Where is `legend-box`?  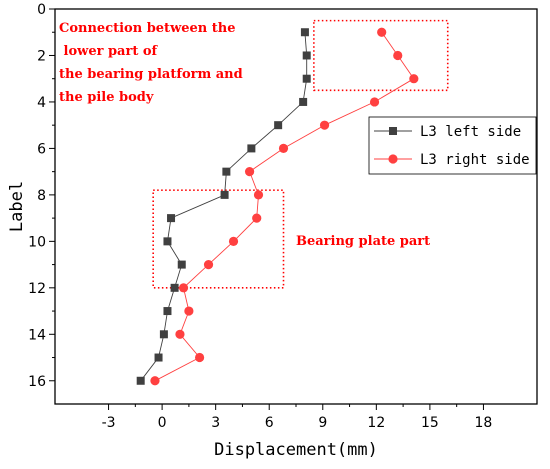 legend-box is located at coordinates (452, 145).